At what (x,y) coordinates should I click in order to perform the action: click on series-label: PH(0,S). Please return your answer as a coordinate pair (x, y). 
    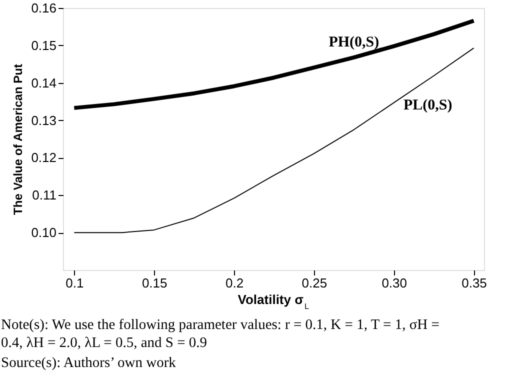
    Looking at the image, I should click on (354, 42).